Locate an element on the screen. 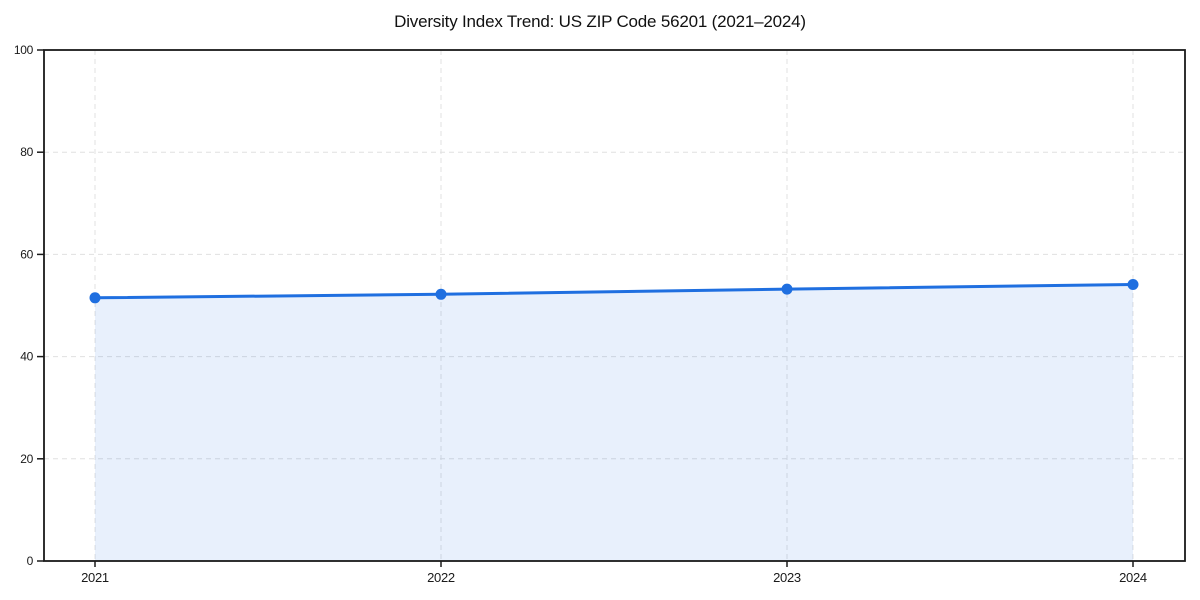 The image size is (1200, 600). data-points is located at coordinates (614, 291).